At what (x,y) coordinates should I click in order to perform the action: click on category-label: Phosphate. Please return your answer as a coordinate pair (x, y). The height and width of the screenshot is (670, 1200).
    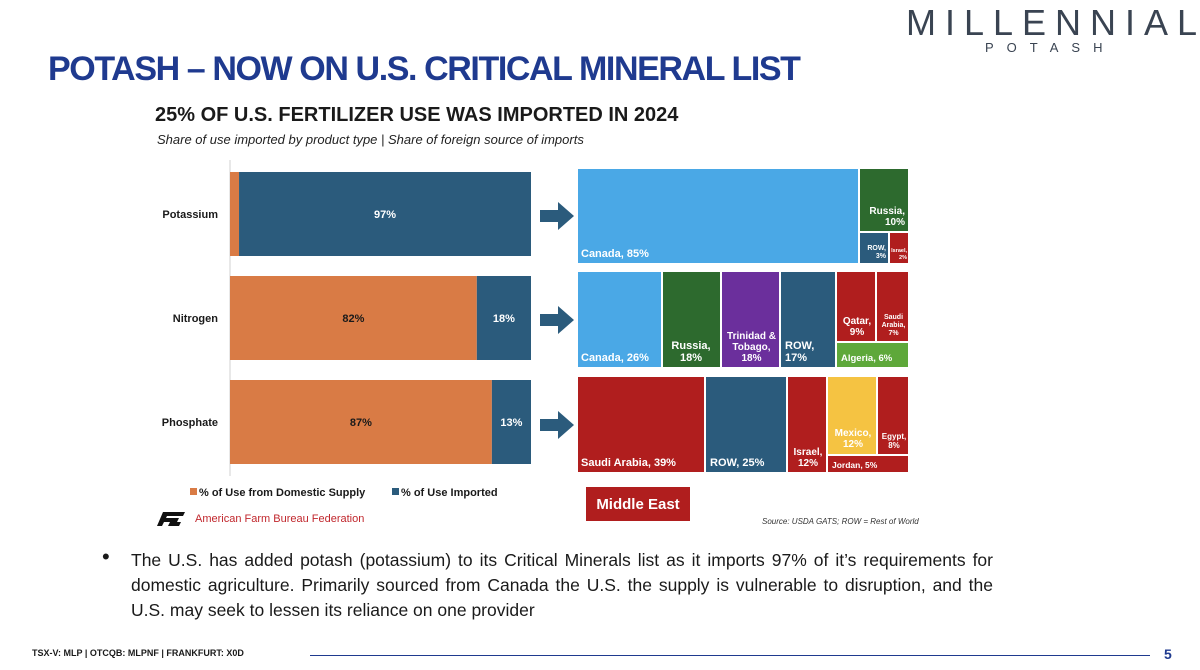
    Looking at the image, I should click on (190, 423).